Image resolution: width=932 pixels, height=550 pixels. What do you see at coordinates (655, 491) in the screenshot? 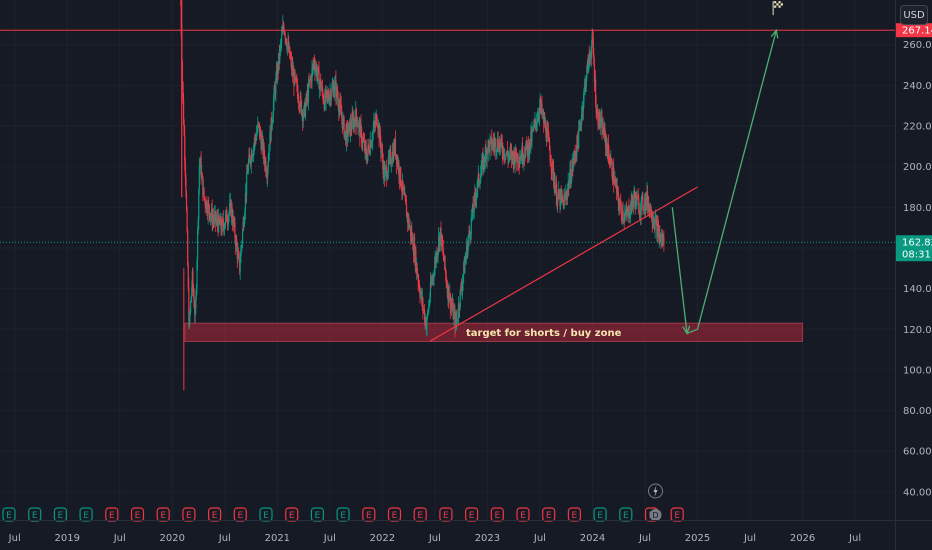
I see `lightning-icon` at bounding box center [655, 491].